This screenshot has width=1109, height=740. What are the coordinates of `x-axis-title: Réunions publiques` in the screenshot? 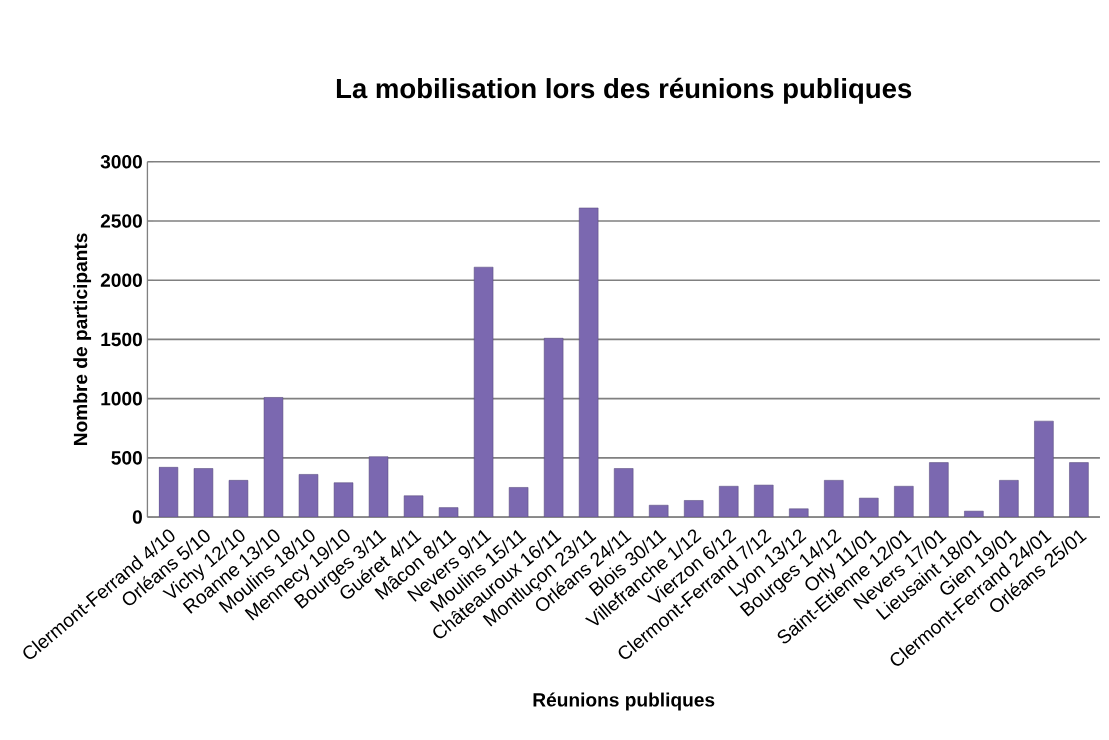 It's located at (624, 701).